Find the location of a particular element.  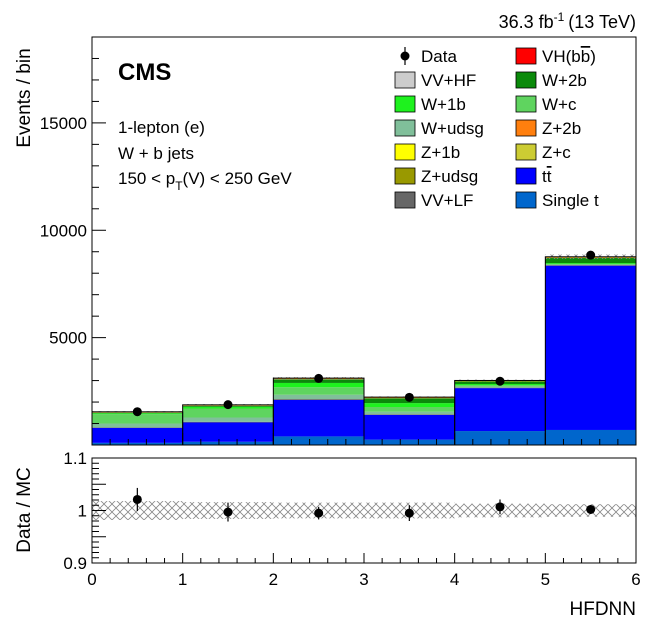

y-tick-label: 5000 is located at coordinates (68, 338).